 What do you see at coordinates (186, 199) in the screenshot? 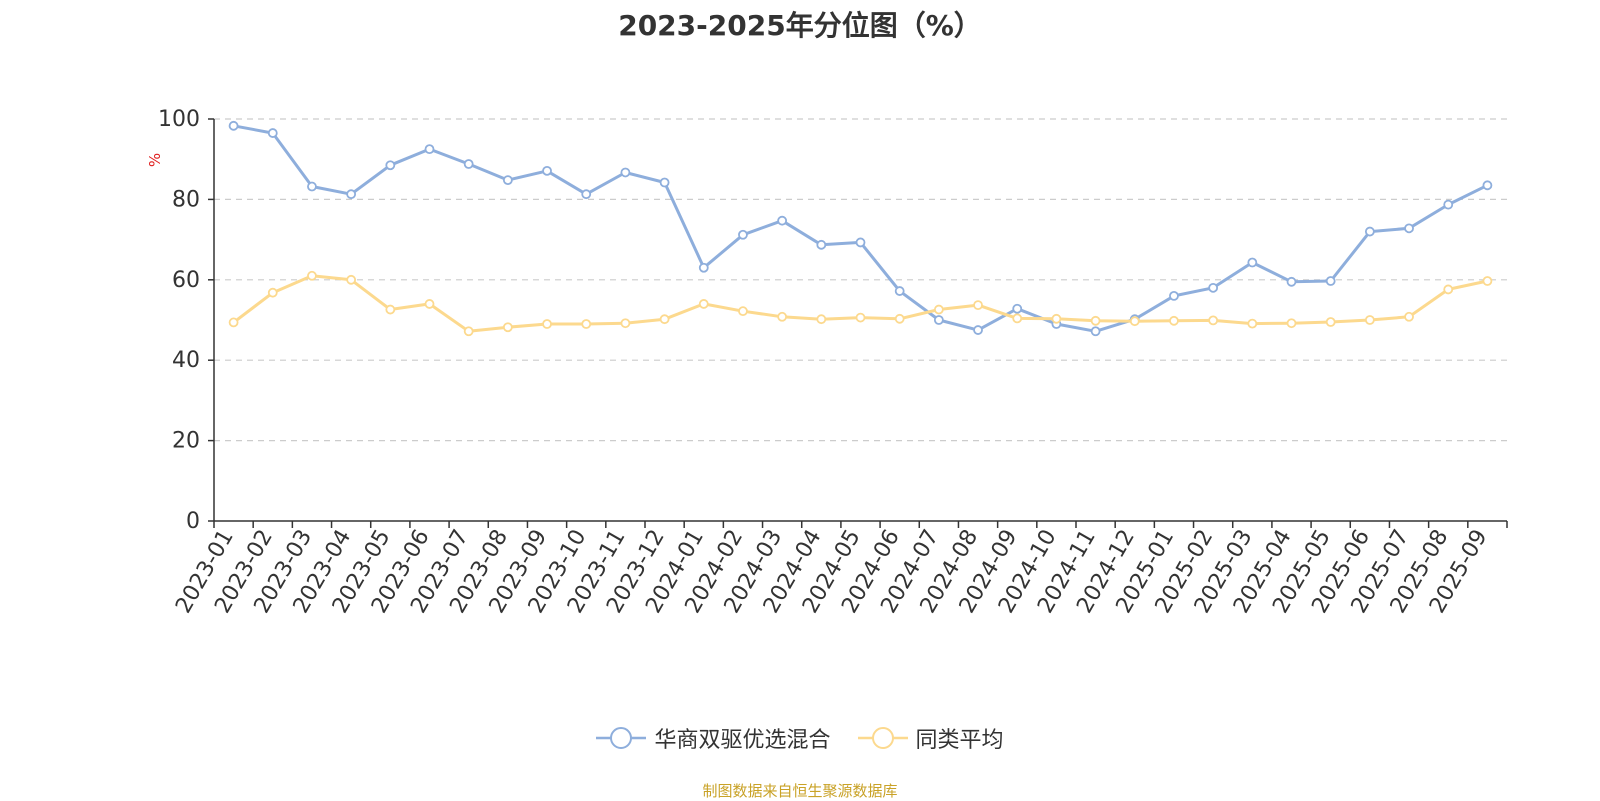
I see `y-tick-label: 80` at bounding box center [186, 199].